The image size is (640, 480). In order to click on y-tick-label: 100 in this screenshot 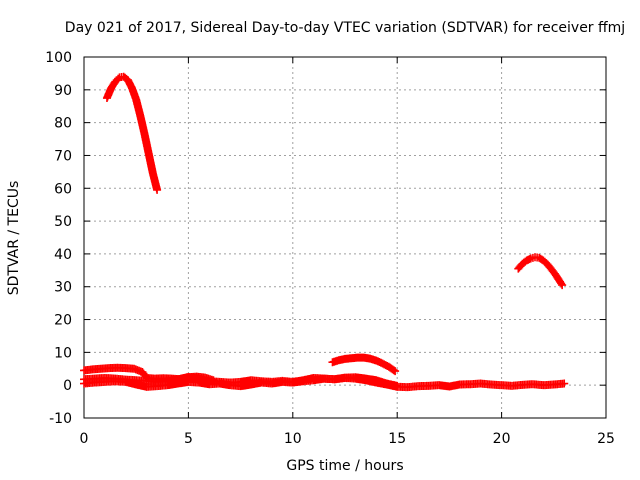, I will do `click(58, 58)`.